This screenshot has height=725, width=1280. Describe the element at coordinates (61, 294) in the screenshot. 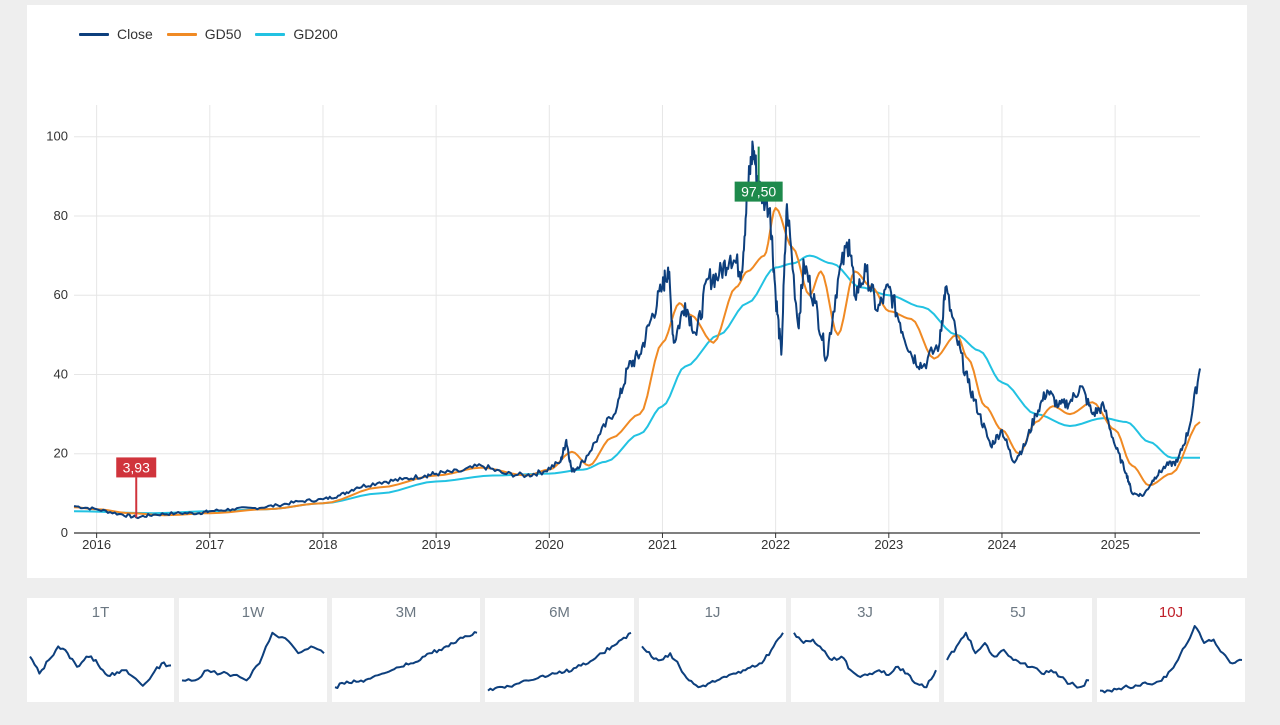

I see `y-tick-label: 60` at that location.